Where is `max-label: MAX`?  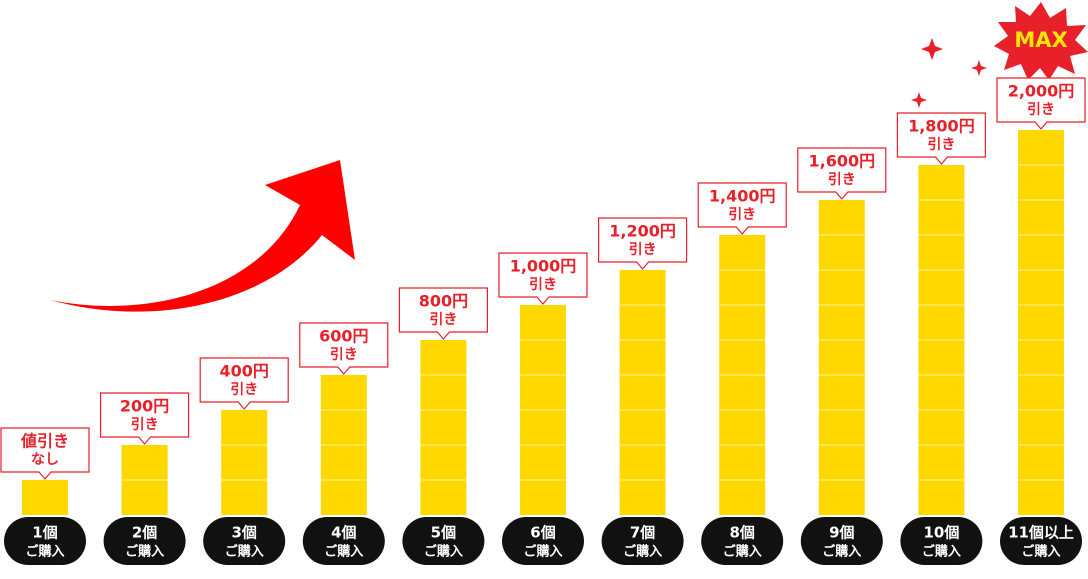 max-label: MAX is located at coordinates (1040, 40).